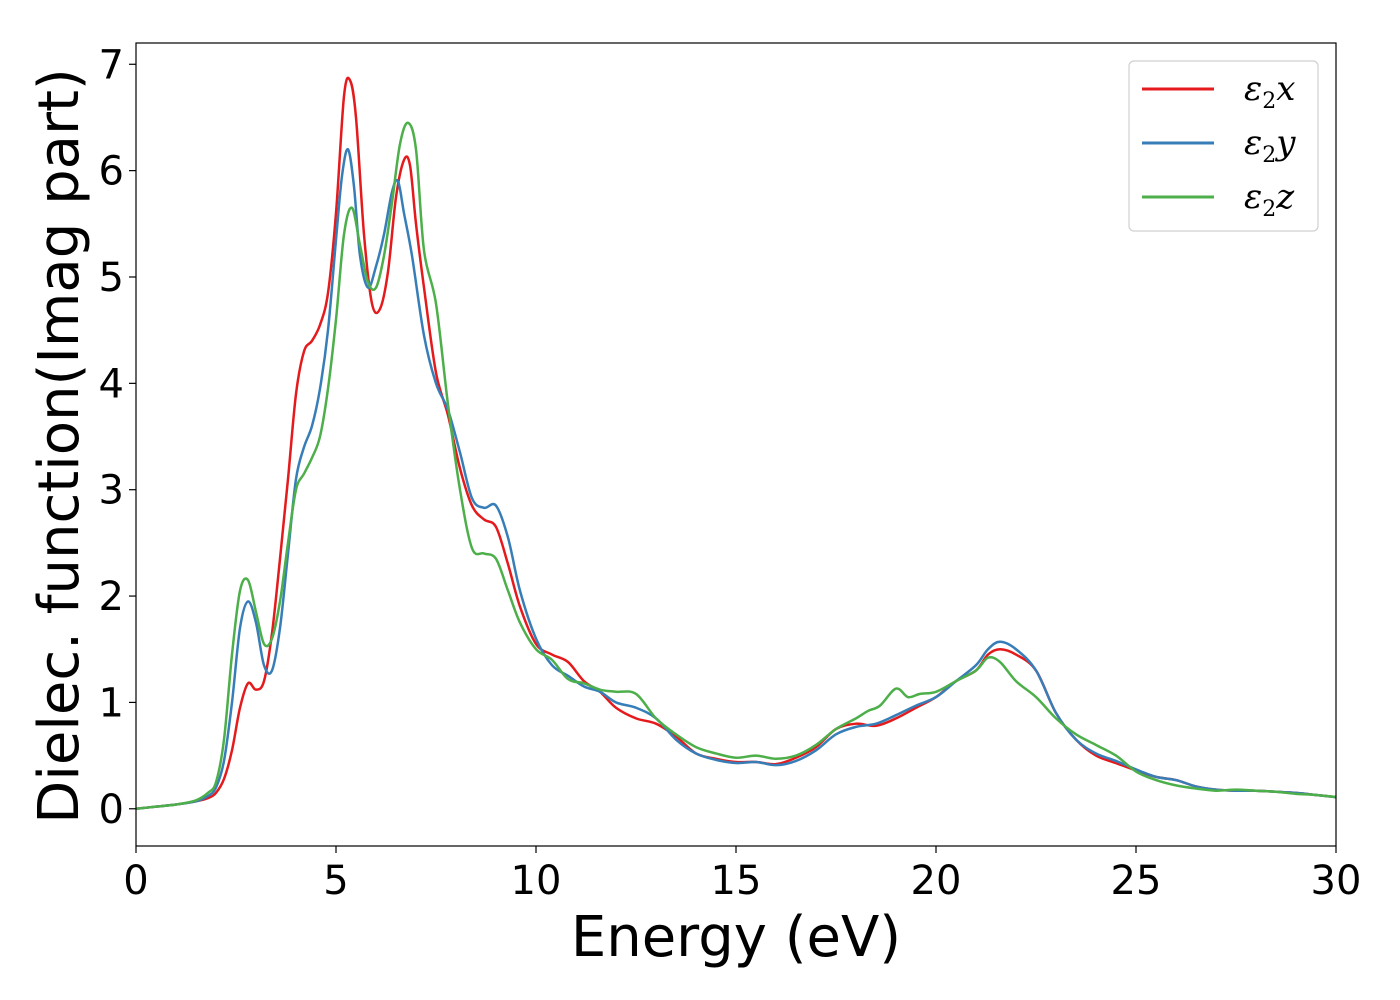  What do you see at coordinates (1269, 91) in the screenshot?
I see `legend-label-x: ε2x` at bounding box center [1269, 91].